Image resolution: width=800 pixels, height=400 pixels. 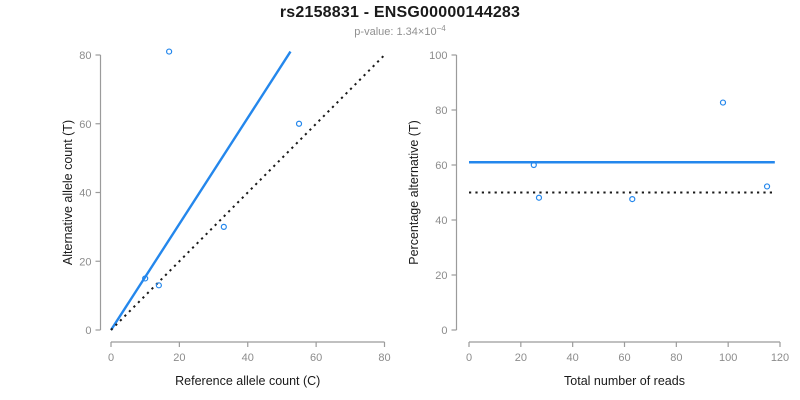 I want to click on x-axis-title: Total number of reads, so click(x=624, y=381).